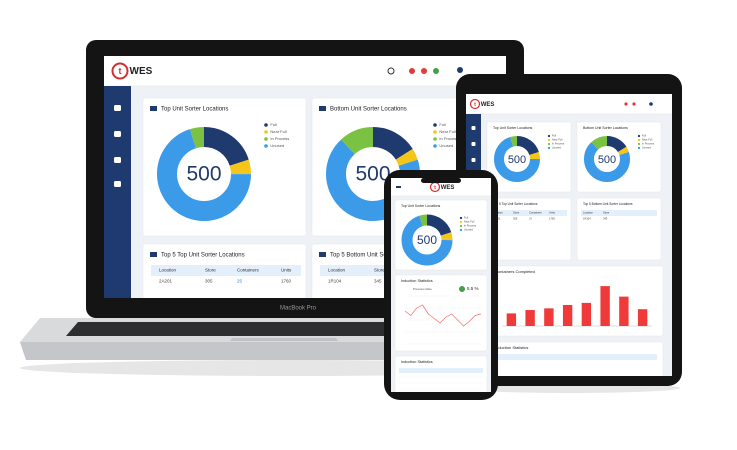 This screenshot has width=737, height=450. Describe the element at coordinates (422, 289) in the screenshot. I see `chart-subtitle: Previous Rate` at that location.